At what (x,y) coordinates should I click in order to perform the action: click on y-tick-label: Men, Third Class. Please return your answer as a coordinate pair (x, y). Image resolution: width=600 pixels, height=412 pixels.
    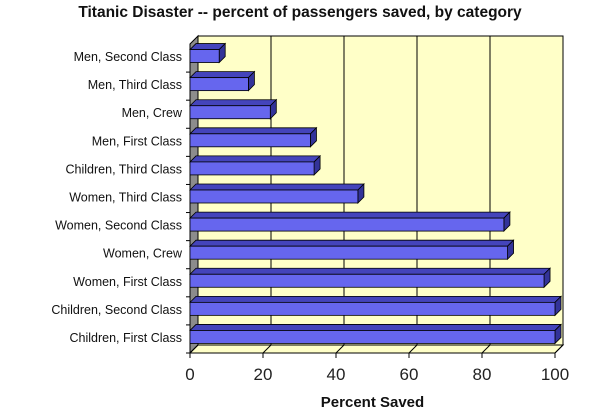
    Looking at the image, I should click on (135, 85).